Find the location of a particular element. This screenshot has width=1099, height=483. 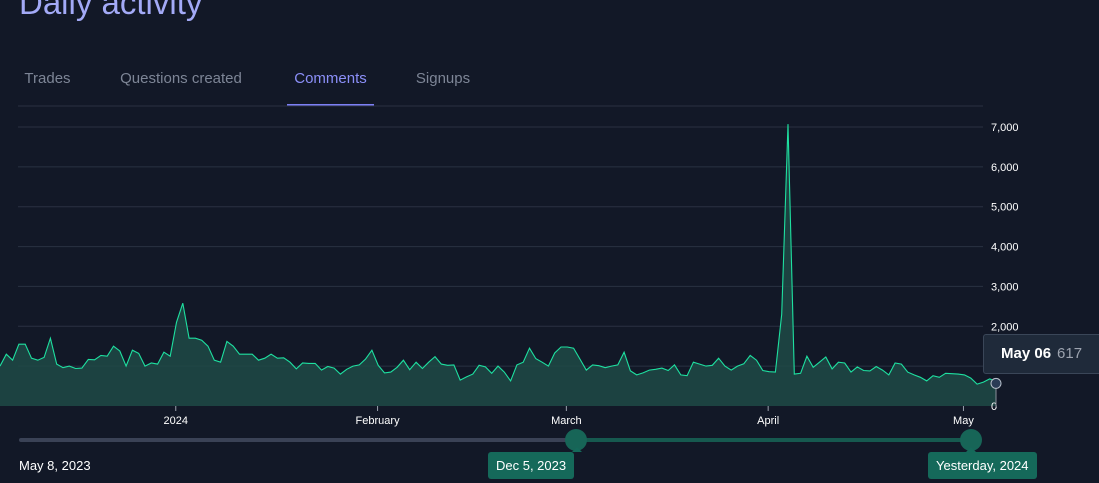

range-min-label: May 8, 2023 is located at coordinates (55, 465).